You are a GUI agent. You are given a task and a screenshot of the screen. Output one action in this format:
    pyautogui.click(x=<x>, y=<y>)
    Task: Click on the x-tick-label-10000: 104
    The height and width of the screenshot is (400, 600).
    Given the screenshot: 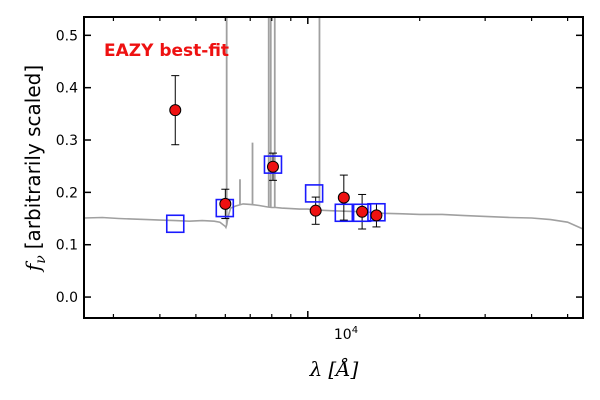 What is the action you would take?
    pyautogui.click(x=346, y=334)
    